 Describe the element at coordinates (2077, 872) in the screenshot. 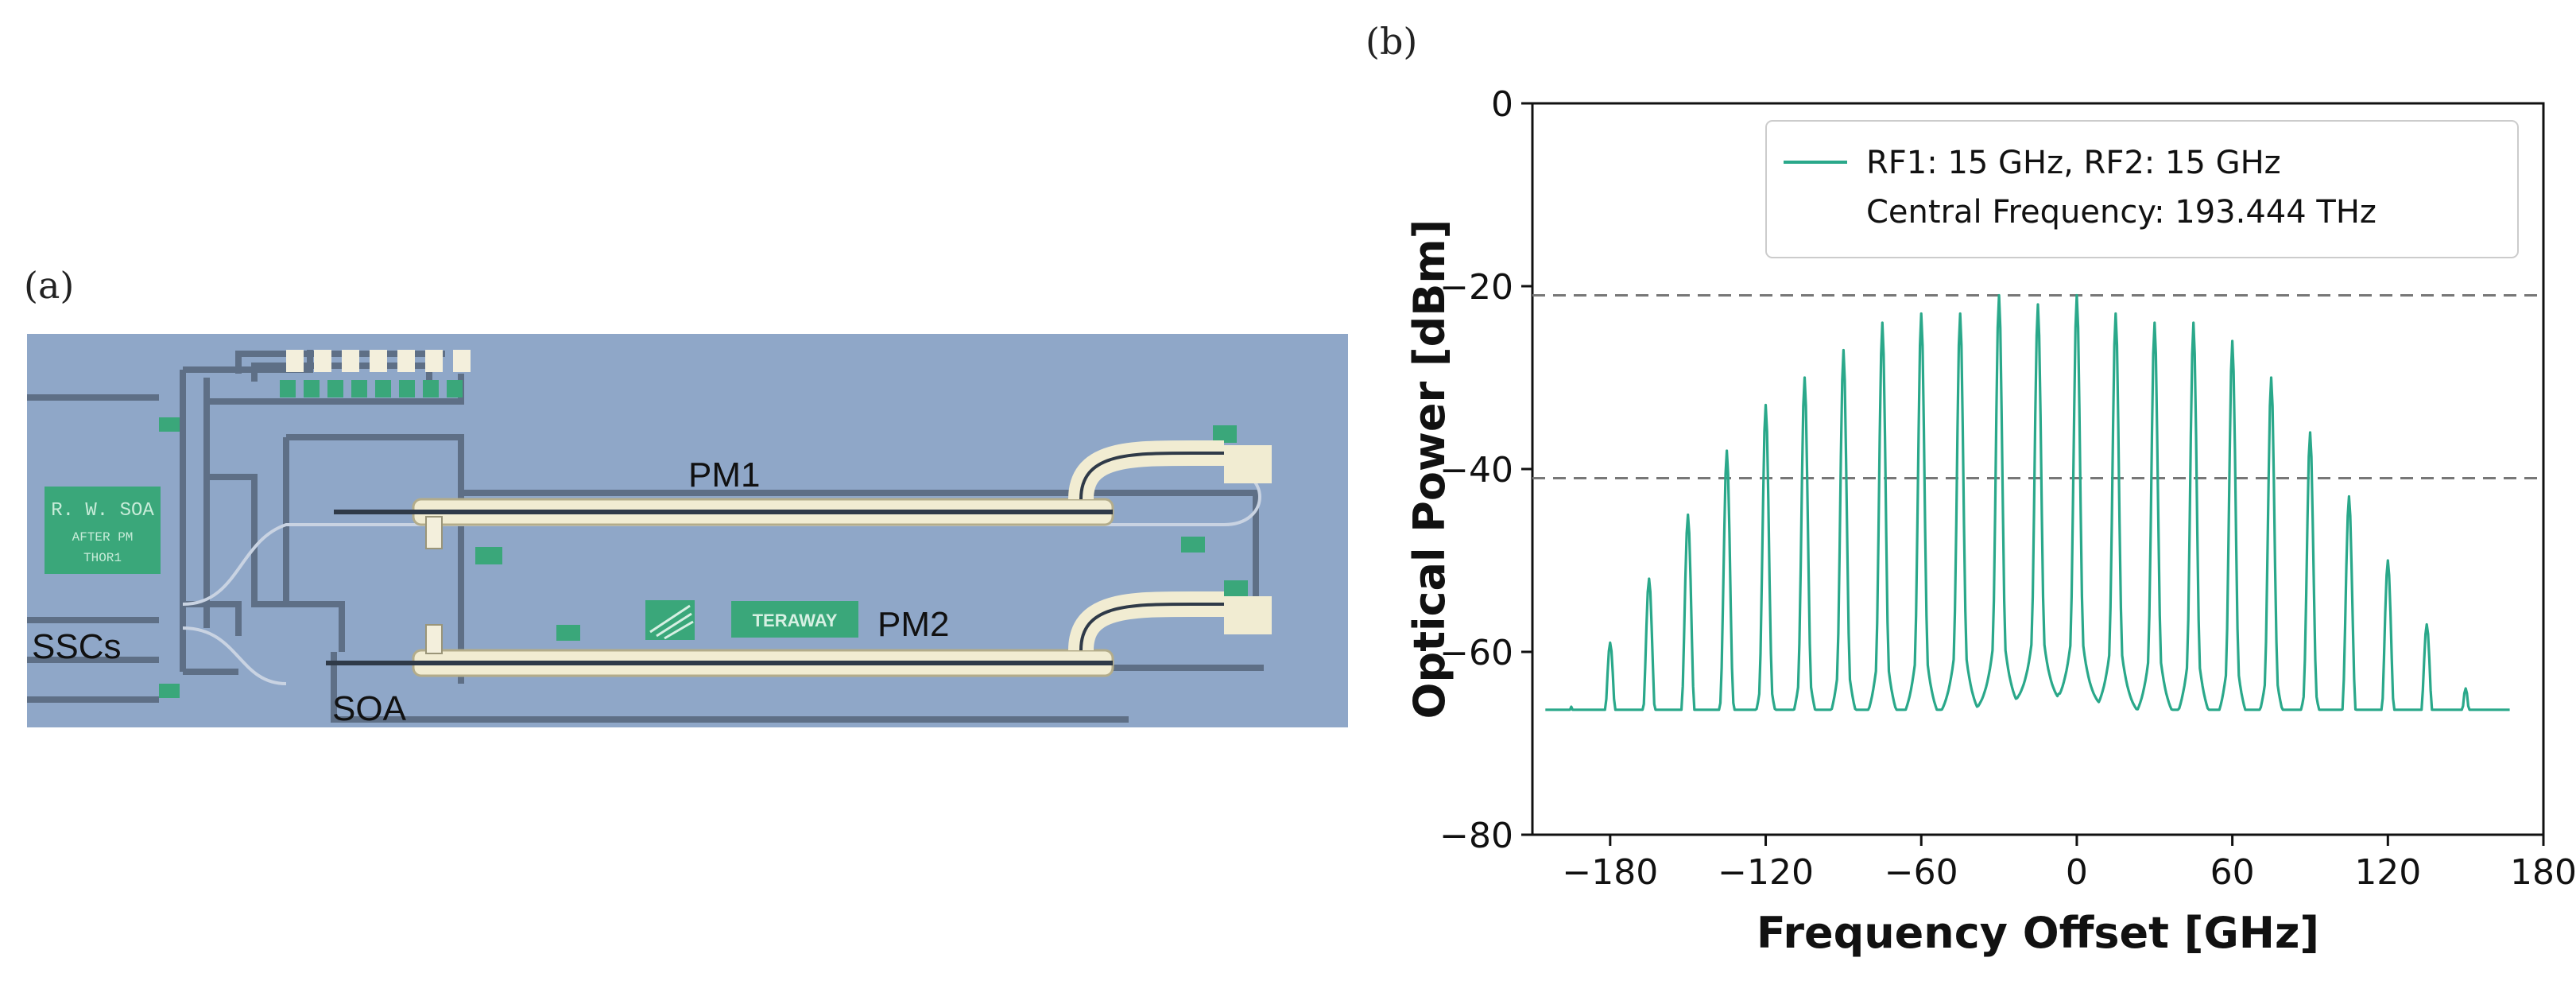

I see `x-tick-label: 0` at that location.